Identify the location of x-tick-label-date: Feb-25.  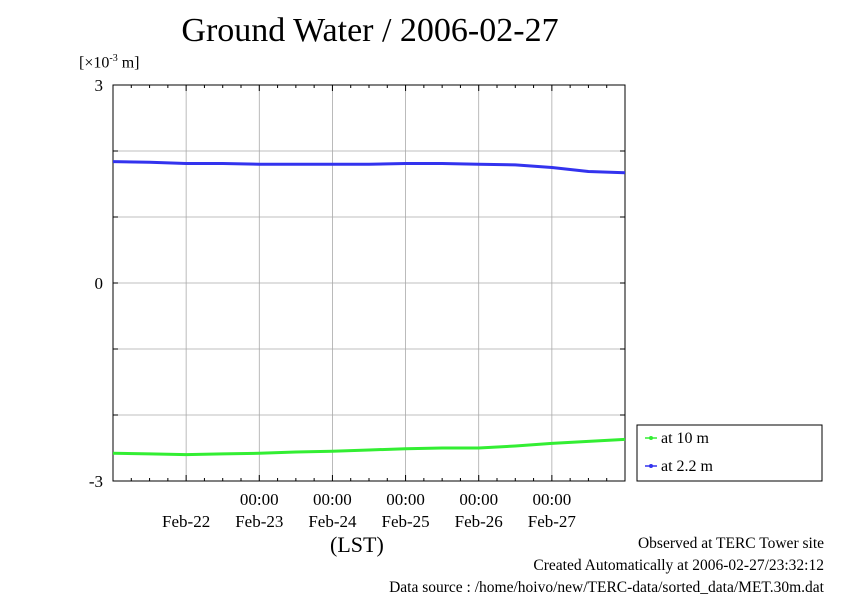
(405, 521).